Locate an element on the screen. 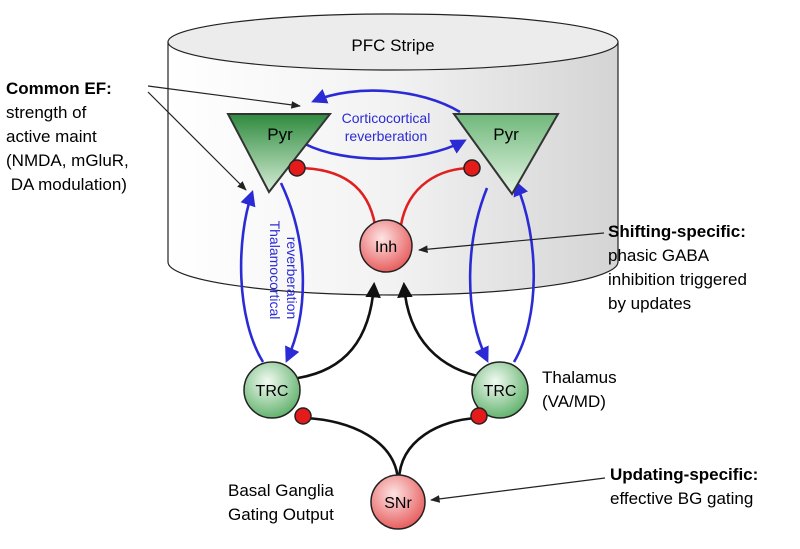 Image resolution: width=800 pixels, height=549 pixels. common-ef-line-3: (NMDA, mGluR, is located at coordinates (67, 160).